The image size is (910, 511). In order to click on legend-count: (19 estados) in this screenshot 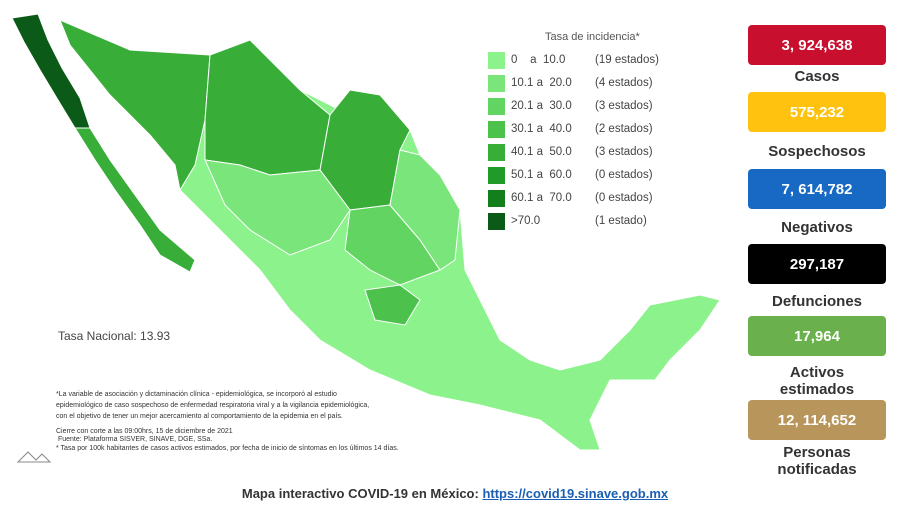, I will do `click(627, 60)`.